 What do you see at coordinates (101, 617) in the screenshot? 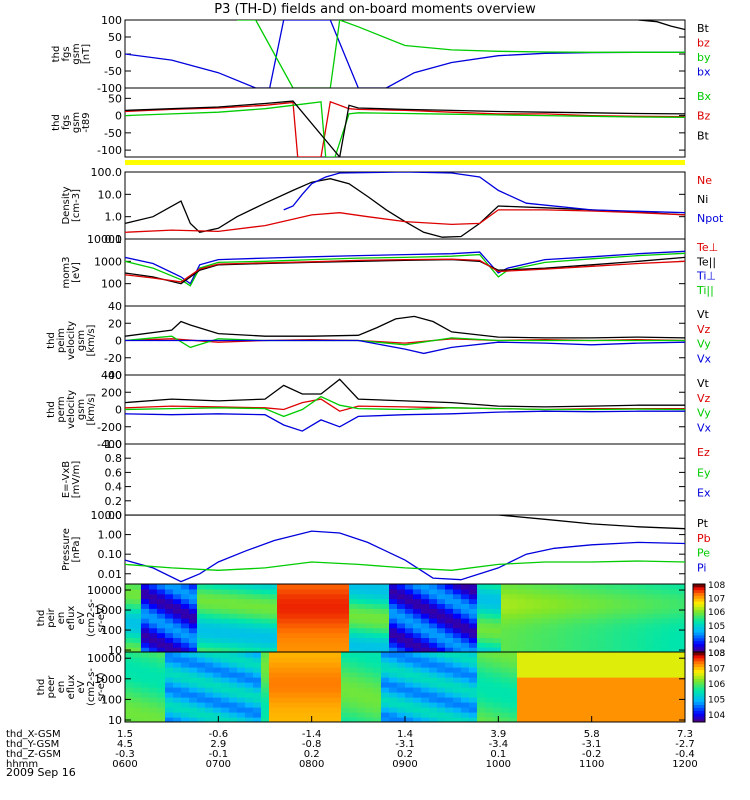
I see `y-axis-label: sr-eV)` at bounding box center [101, 617].